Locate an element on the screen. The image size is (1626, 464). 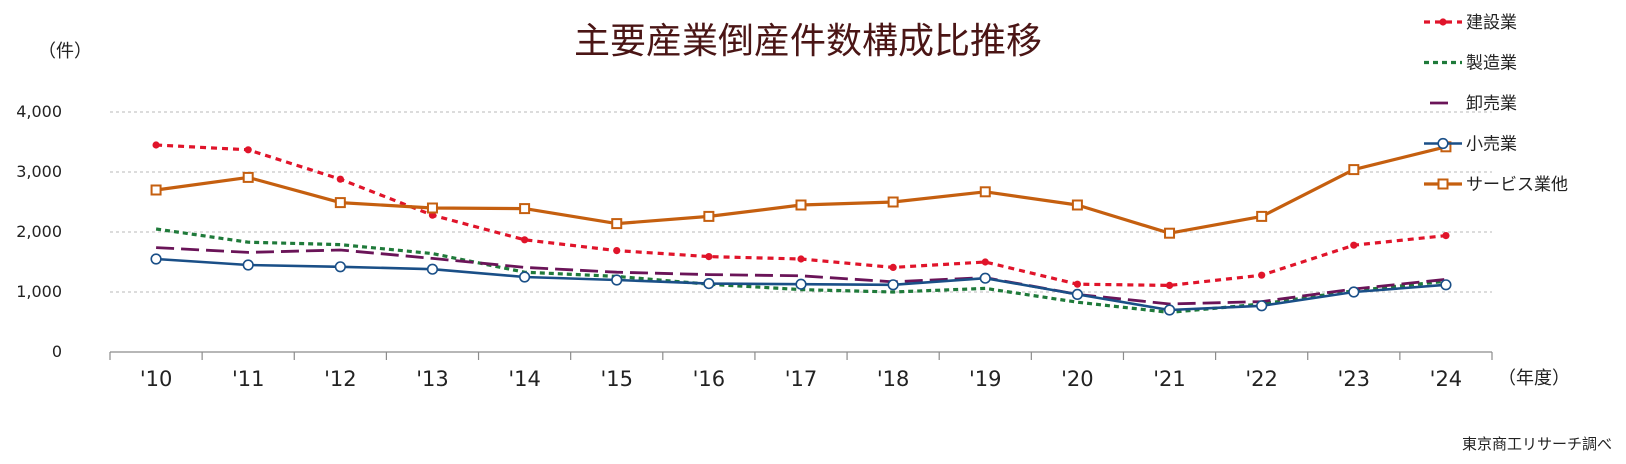
x-tick-label: '24 is located at coordinates (1446, 379).